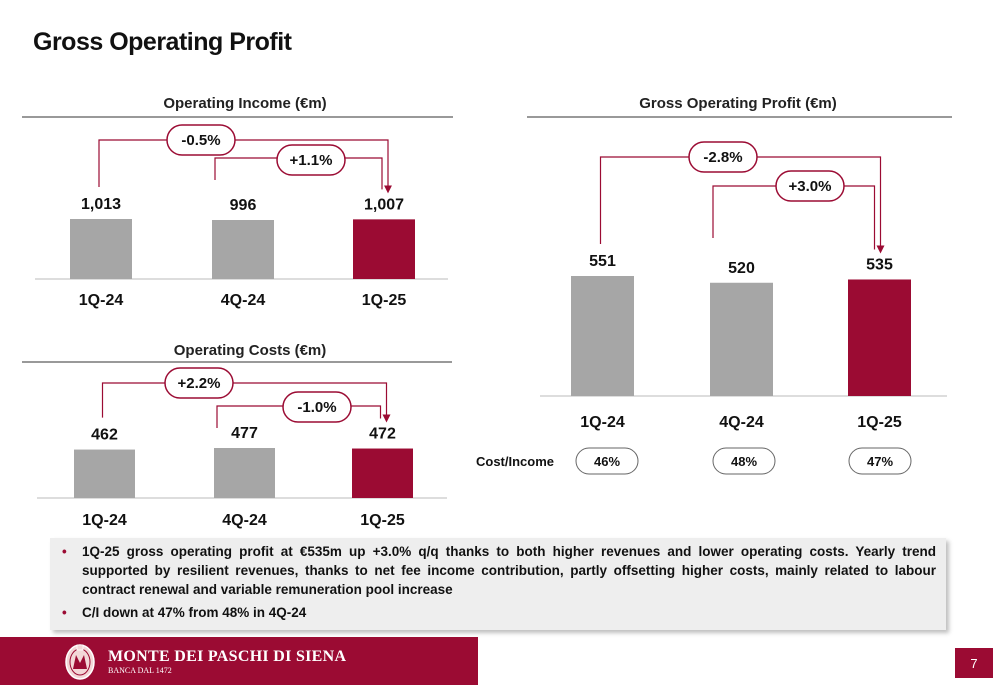 Image resolution: width=1000 pixels, height=685 pixels. I want to click on cost-income-value: 47%, so click(880, 461).